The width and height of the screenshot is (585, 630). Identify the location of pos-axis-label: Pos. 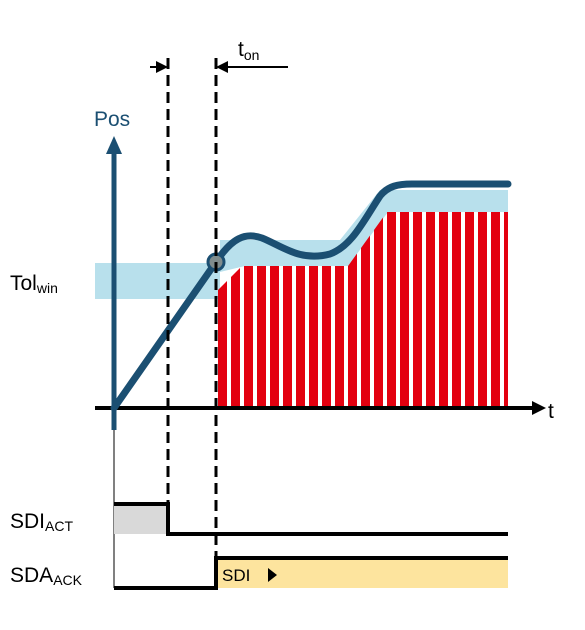
(112, 119).